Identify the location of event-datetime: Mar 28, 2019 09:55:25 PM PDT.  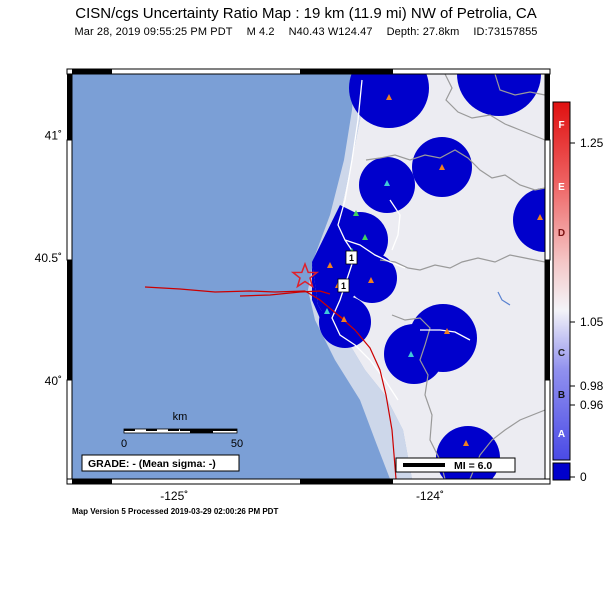
(153, 32).